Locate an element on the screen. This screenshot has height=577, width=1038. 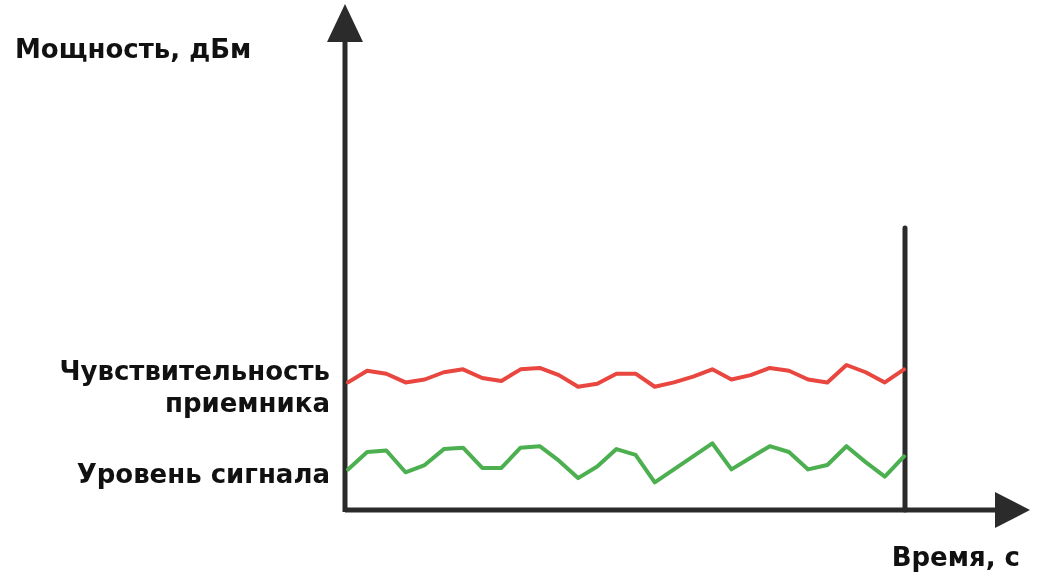
x-axis-title: Время, с is located at coordinates (955, 557).